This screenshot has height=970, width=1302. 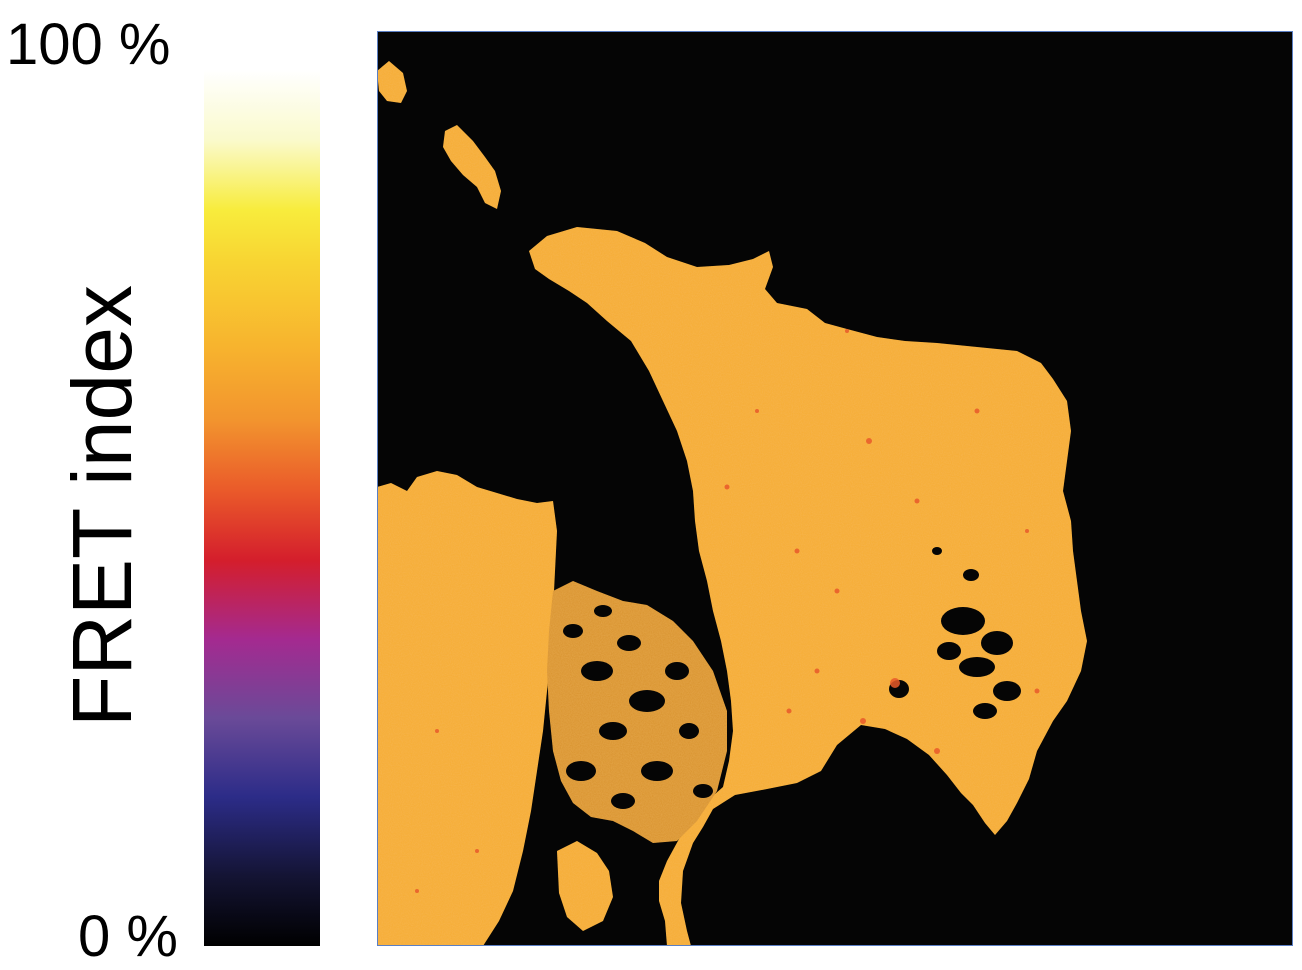 I want to click on colorbar-max-label: 100 %, so click(x=88, y=44).